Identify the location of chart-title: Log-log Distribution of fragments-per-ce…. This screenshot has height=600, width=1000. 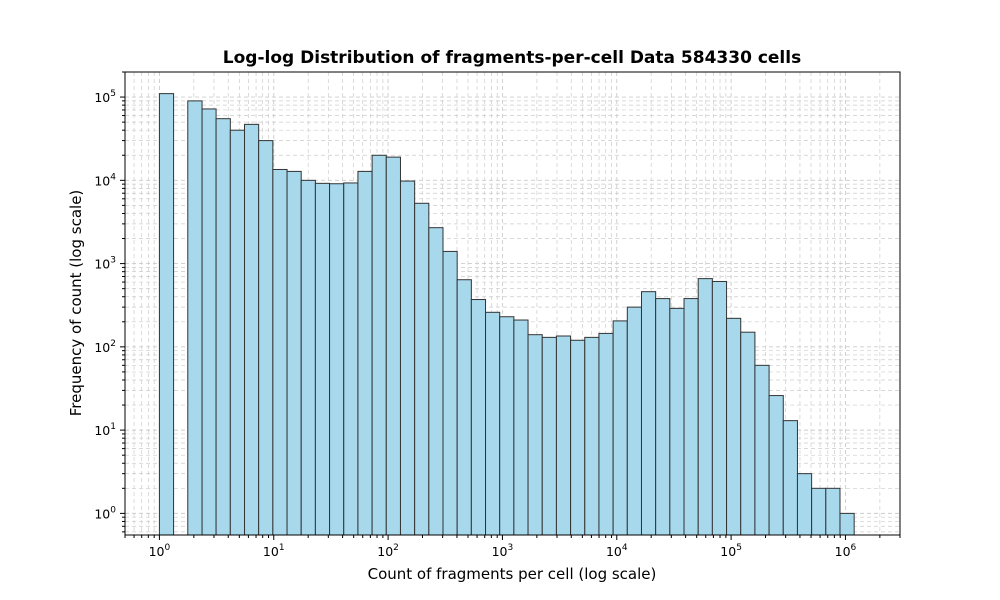
(512, 58).